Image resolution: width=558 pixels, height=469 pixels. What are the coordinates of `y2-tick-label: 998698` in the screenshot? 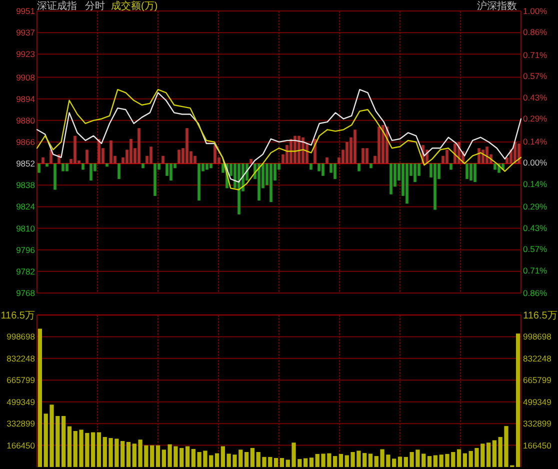 It's located at (537, 337).